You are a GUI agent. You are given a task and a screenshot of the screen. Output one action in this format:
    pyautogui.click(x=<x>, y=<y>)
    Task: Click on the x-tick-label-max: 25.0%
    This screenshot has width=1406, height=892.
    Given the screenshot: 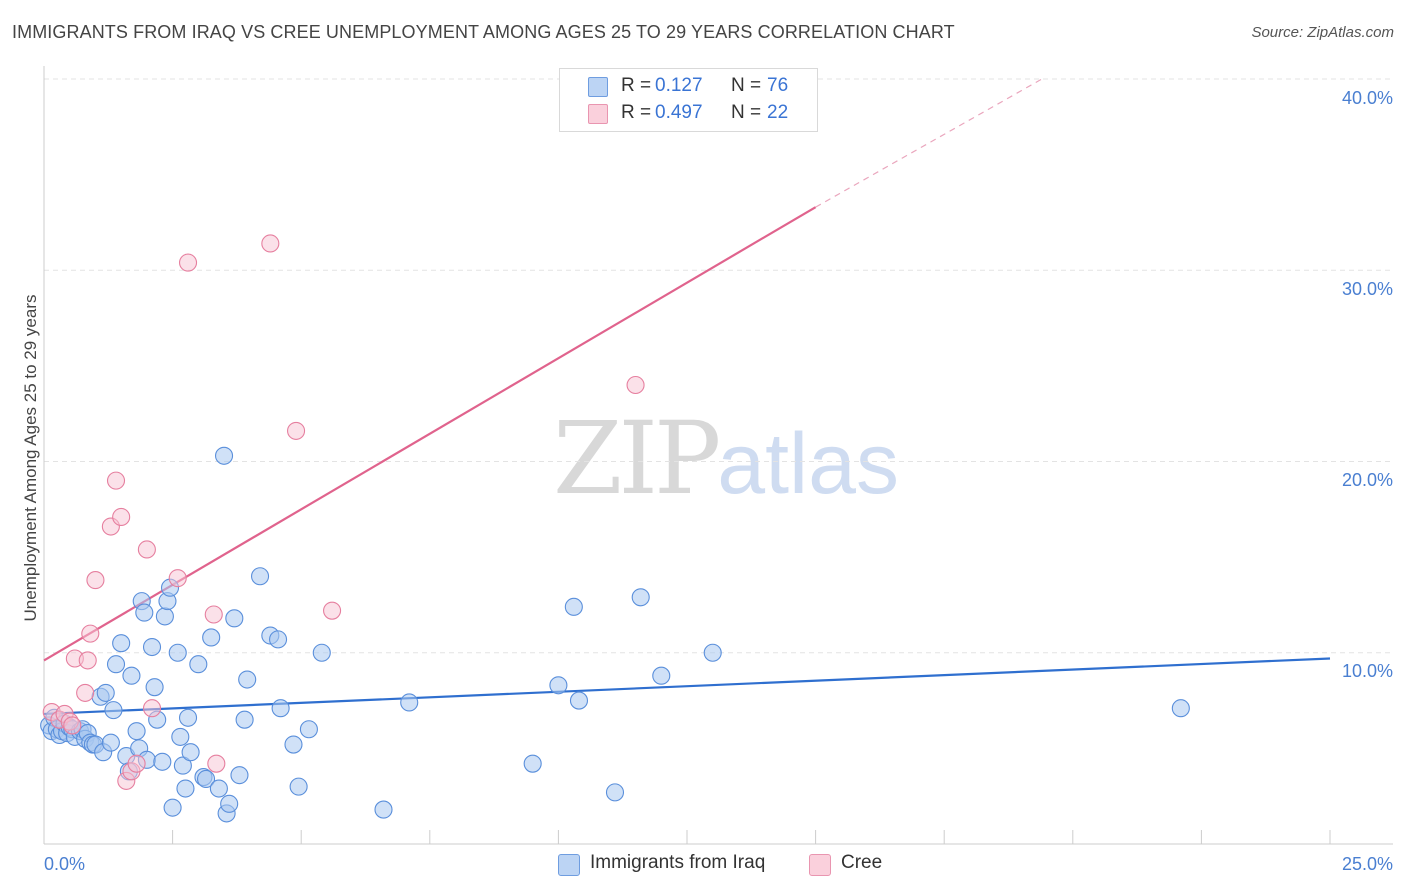 What is the action you would take?
    pyautogui.click(x=1367, y=864)
    